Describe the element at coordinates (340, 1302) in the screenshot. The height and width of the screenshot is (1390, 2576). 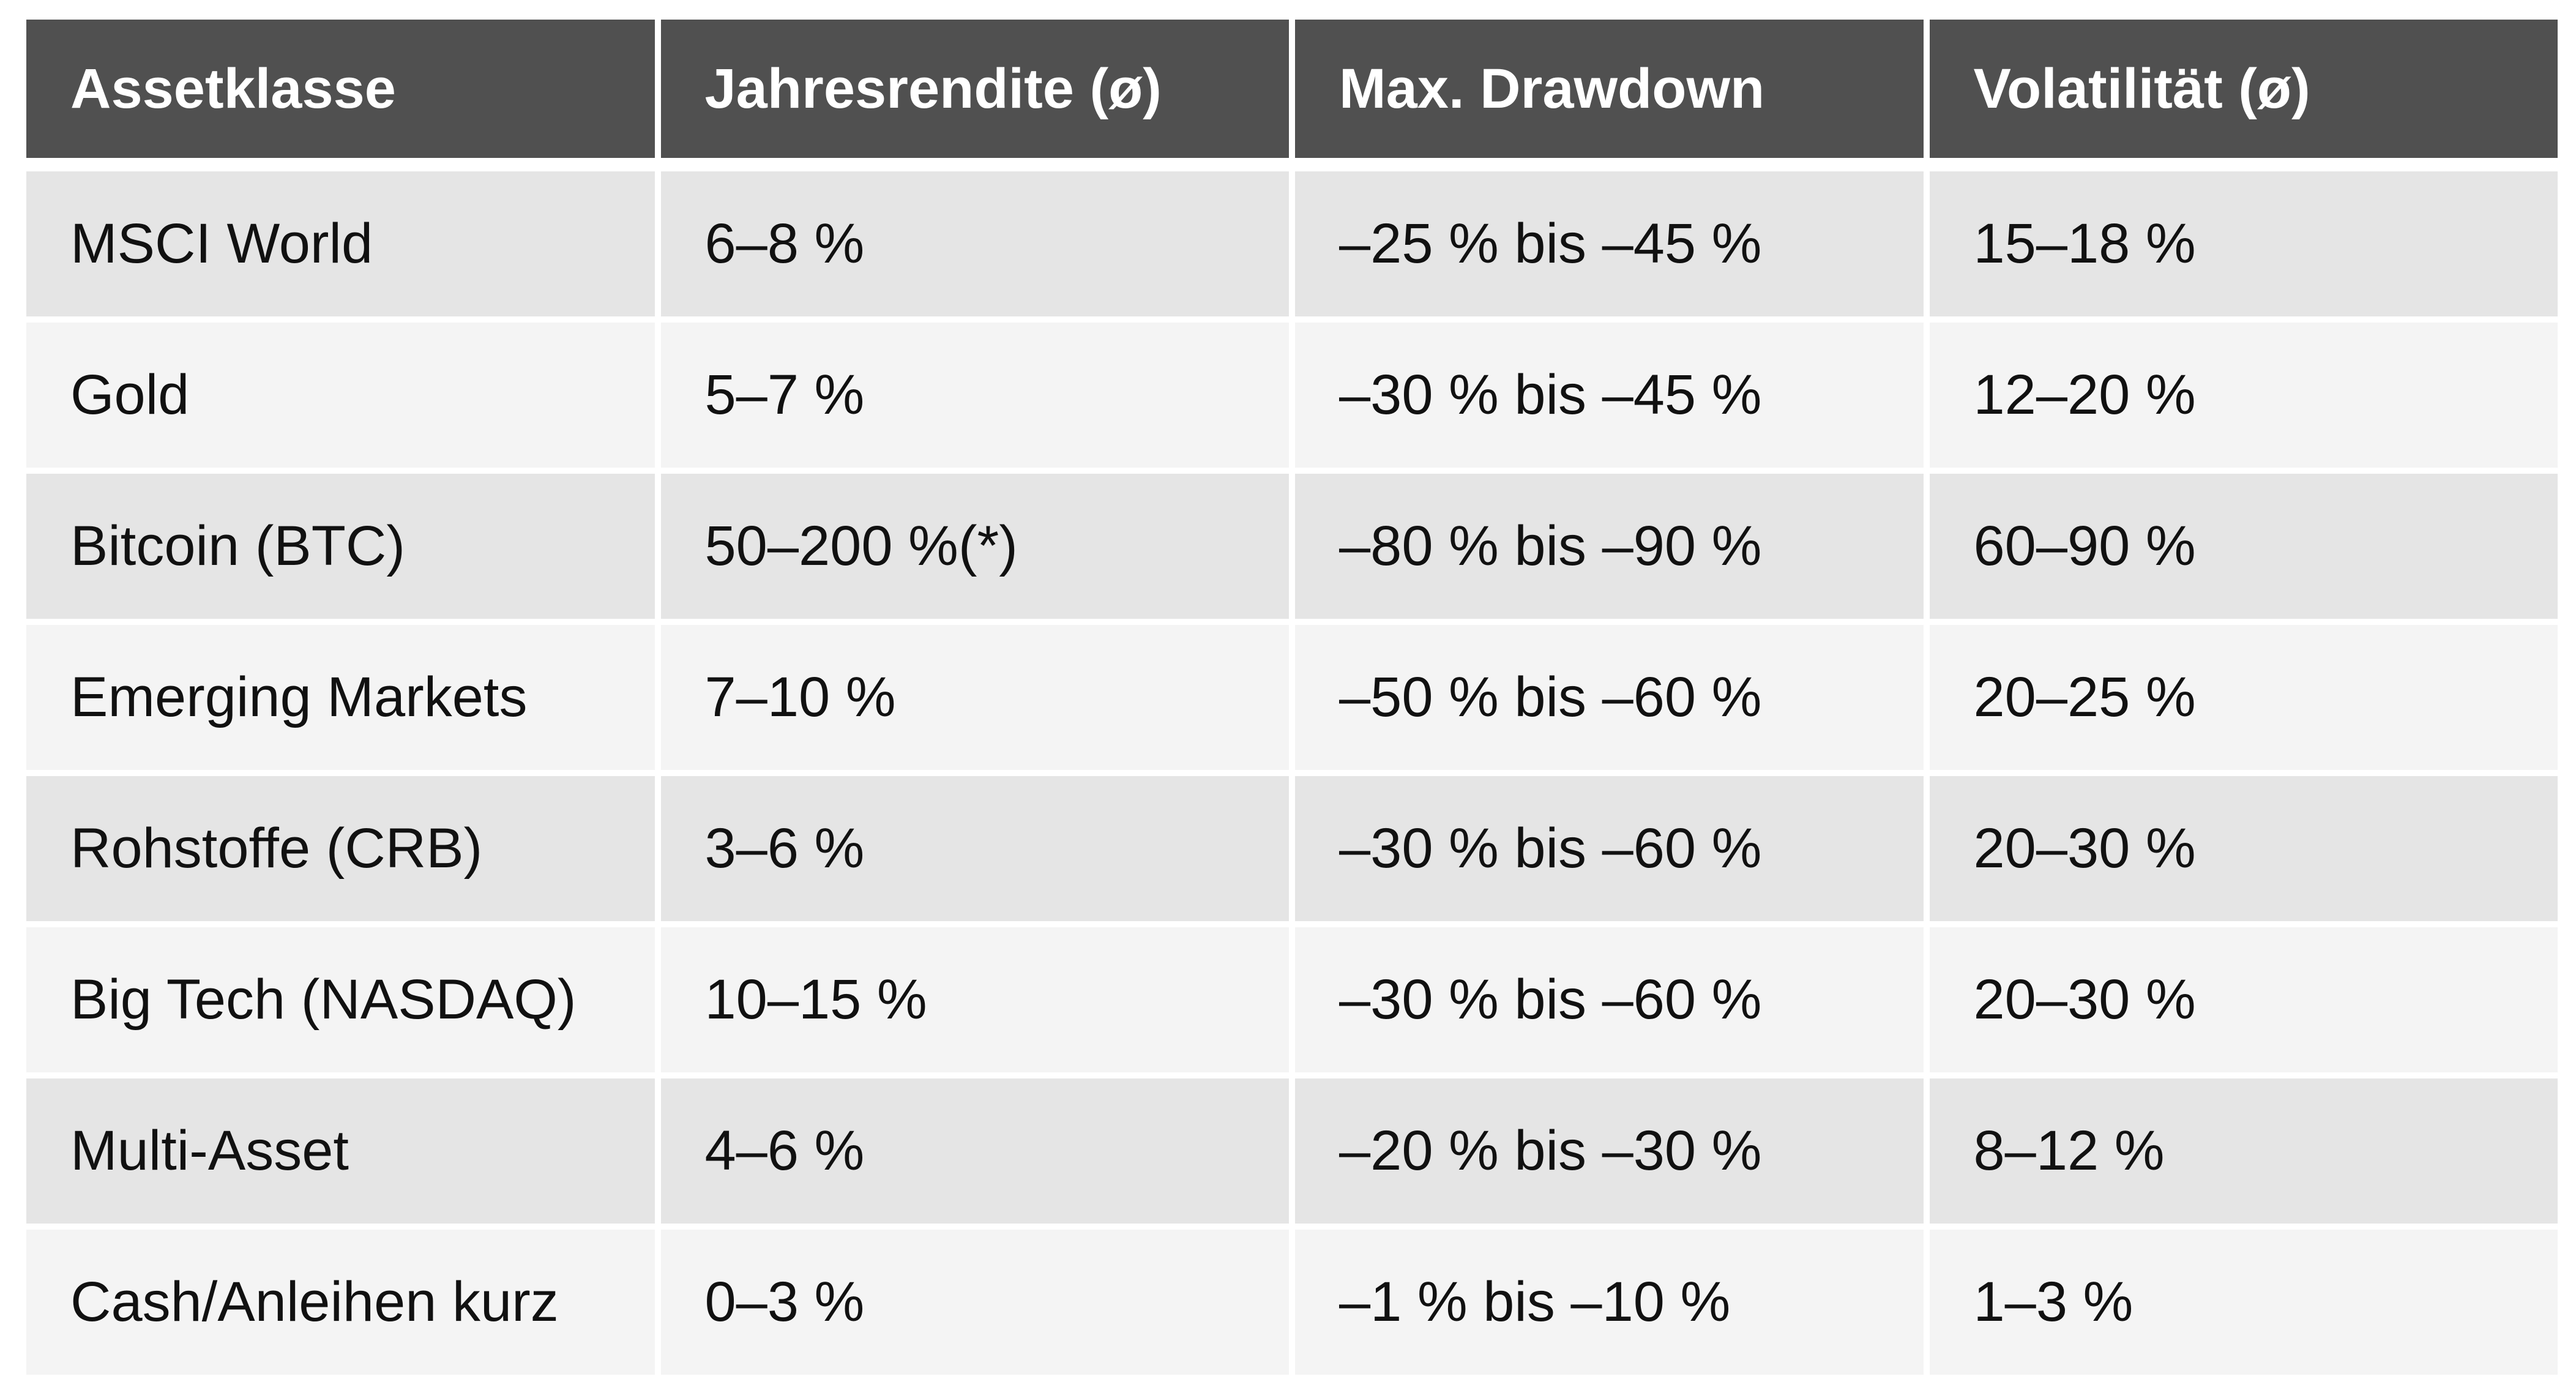
I see `table-cell: Cash/Anleihen kurz` at that location.